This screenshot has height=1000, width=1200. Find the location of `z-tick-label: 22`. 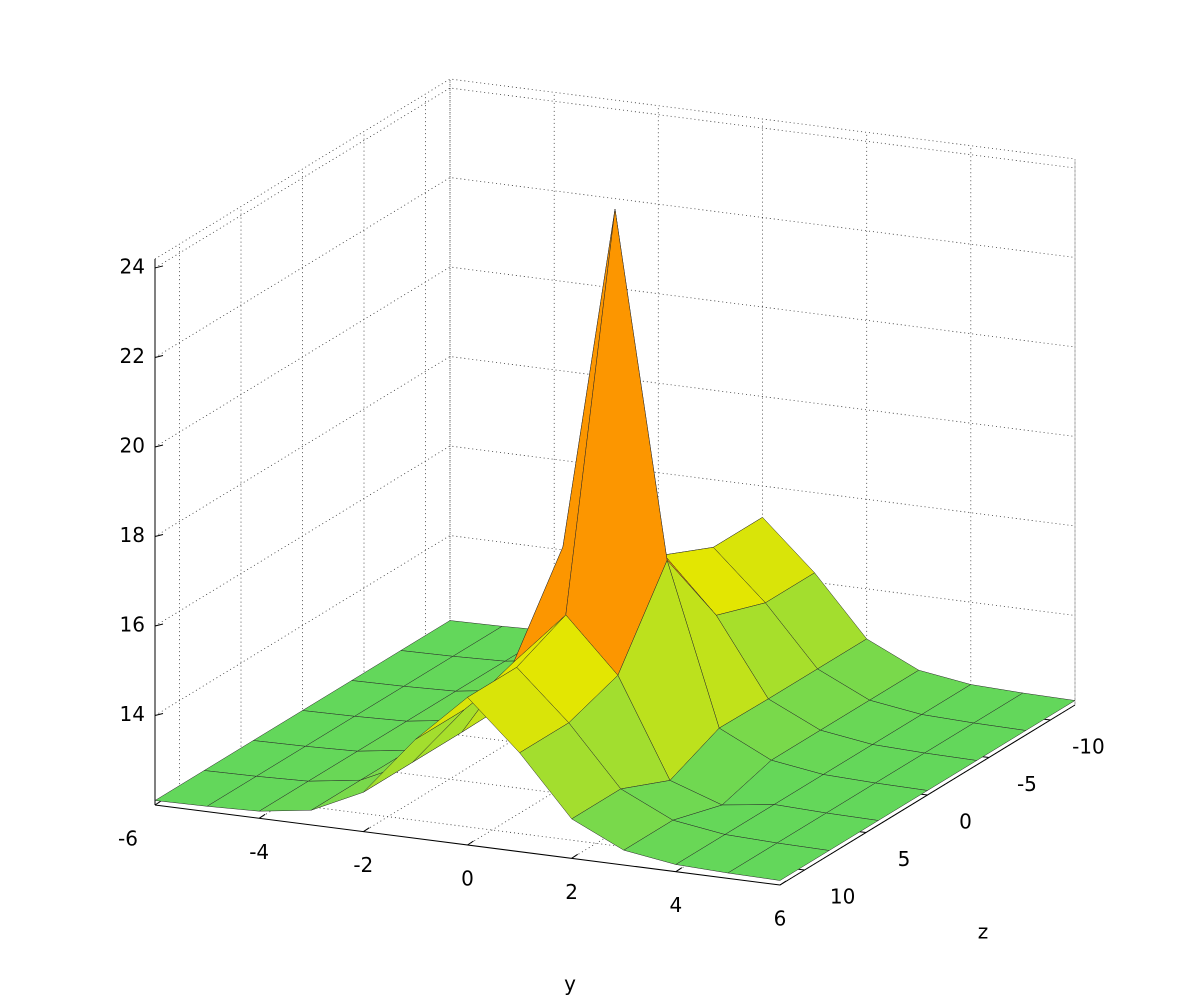

z-tick-label: 22 is located at coordinates (132, 356).